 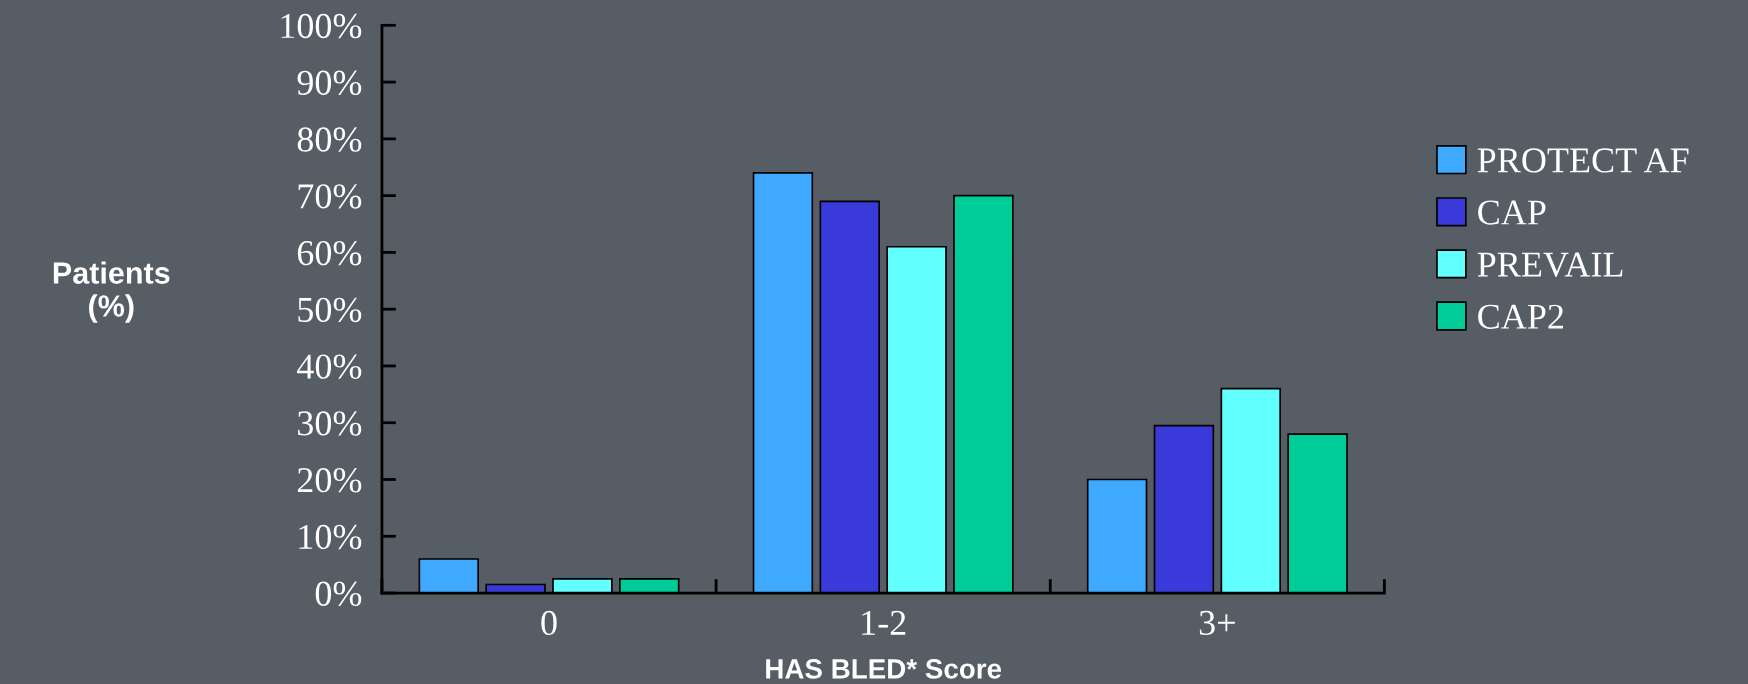 What do you see at coordinates (329, 83) in the screenshot?
I see `y-tick-label: 90%` at bounding box center [329, 83].